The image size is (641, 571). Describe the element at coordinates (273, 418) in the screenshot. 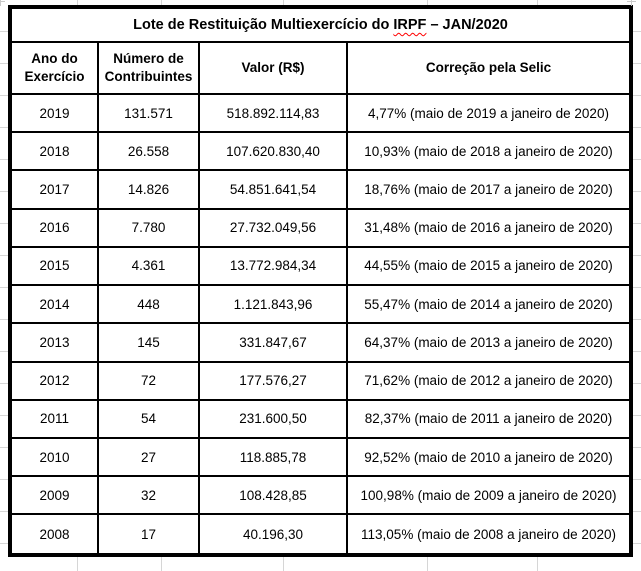

I see `cell-value: 231.600,50` at that location.